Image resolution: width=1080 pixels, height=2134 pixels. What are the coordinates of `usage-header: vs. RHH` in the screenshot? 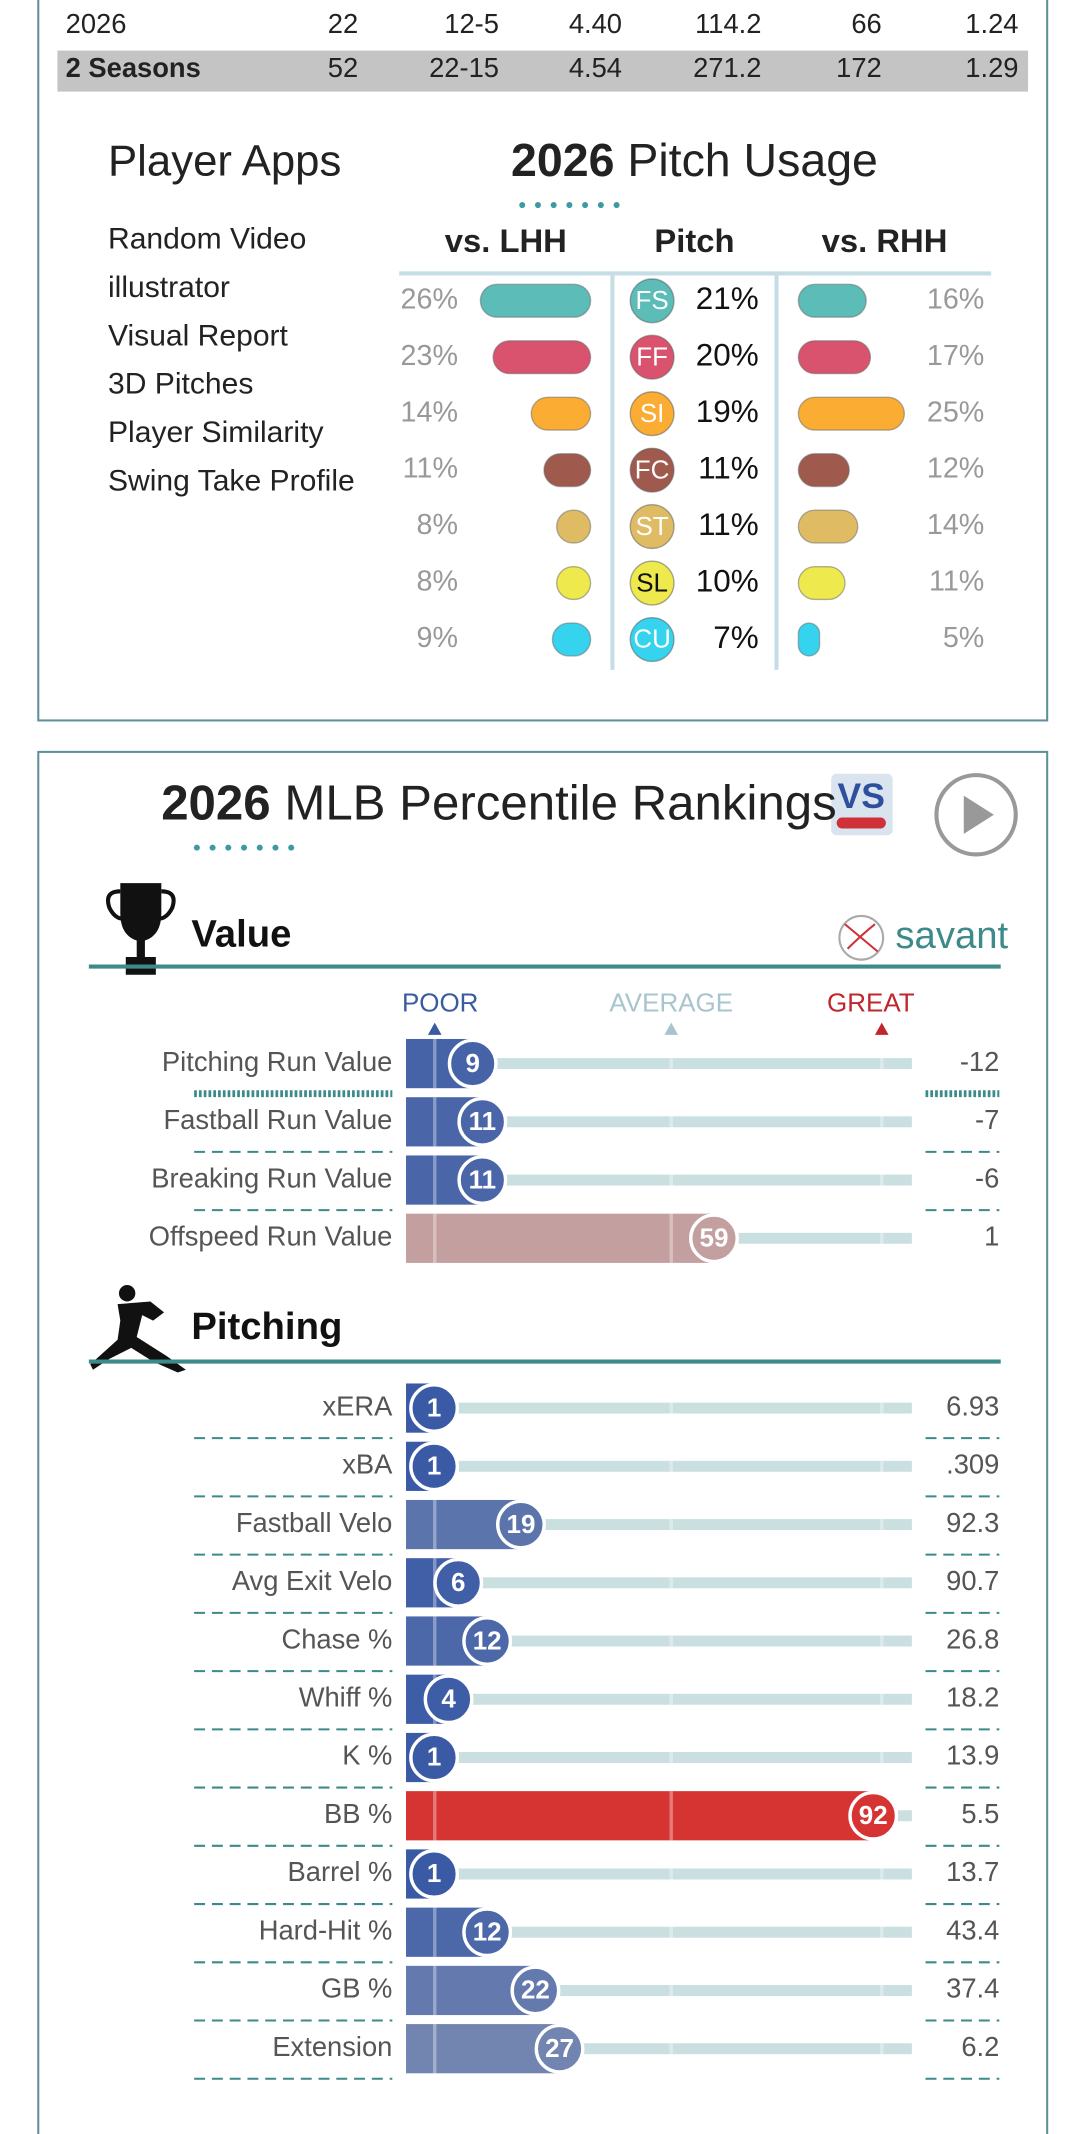 It's located at (885, 240).